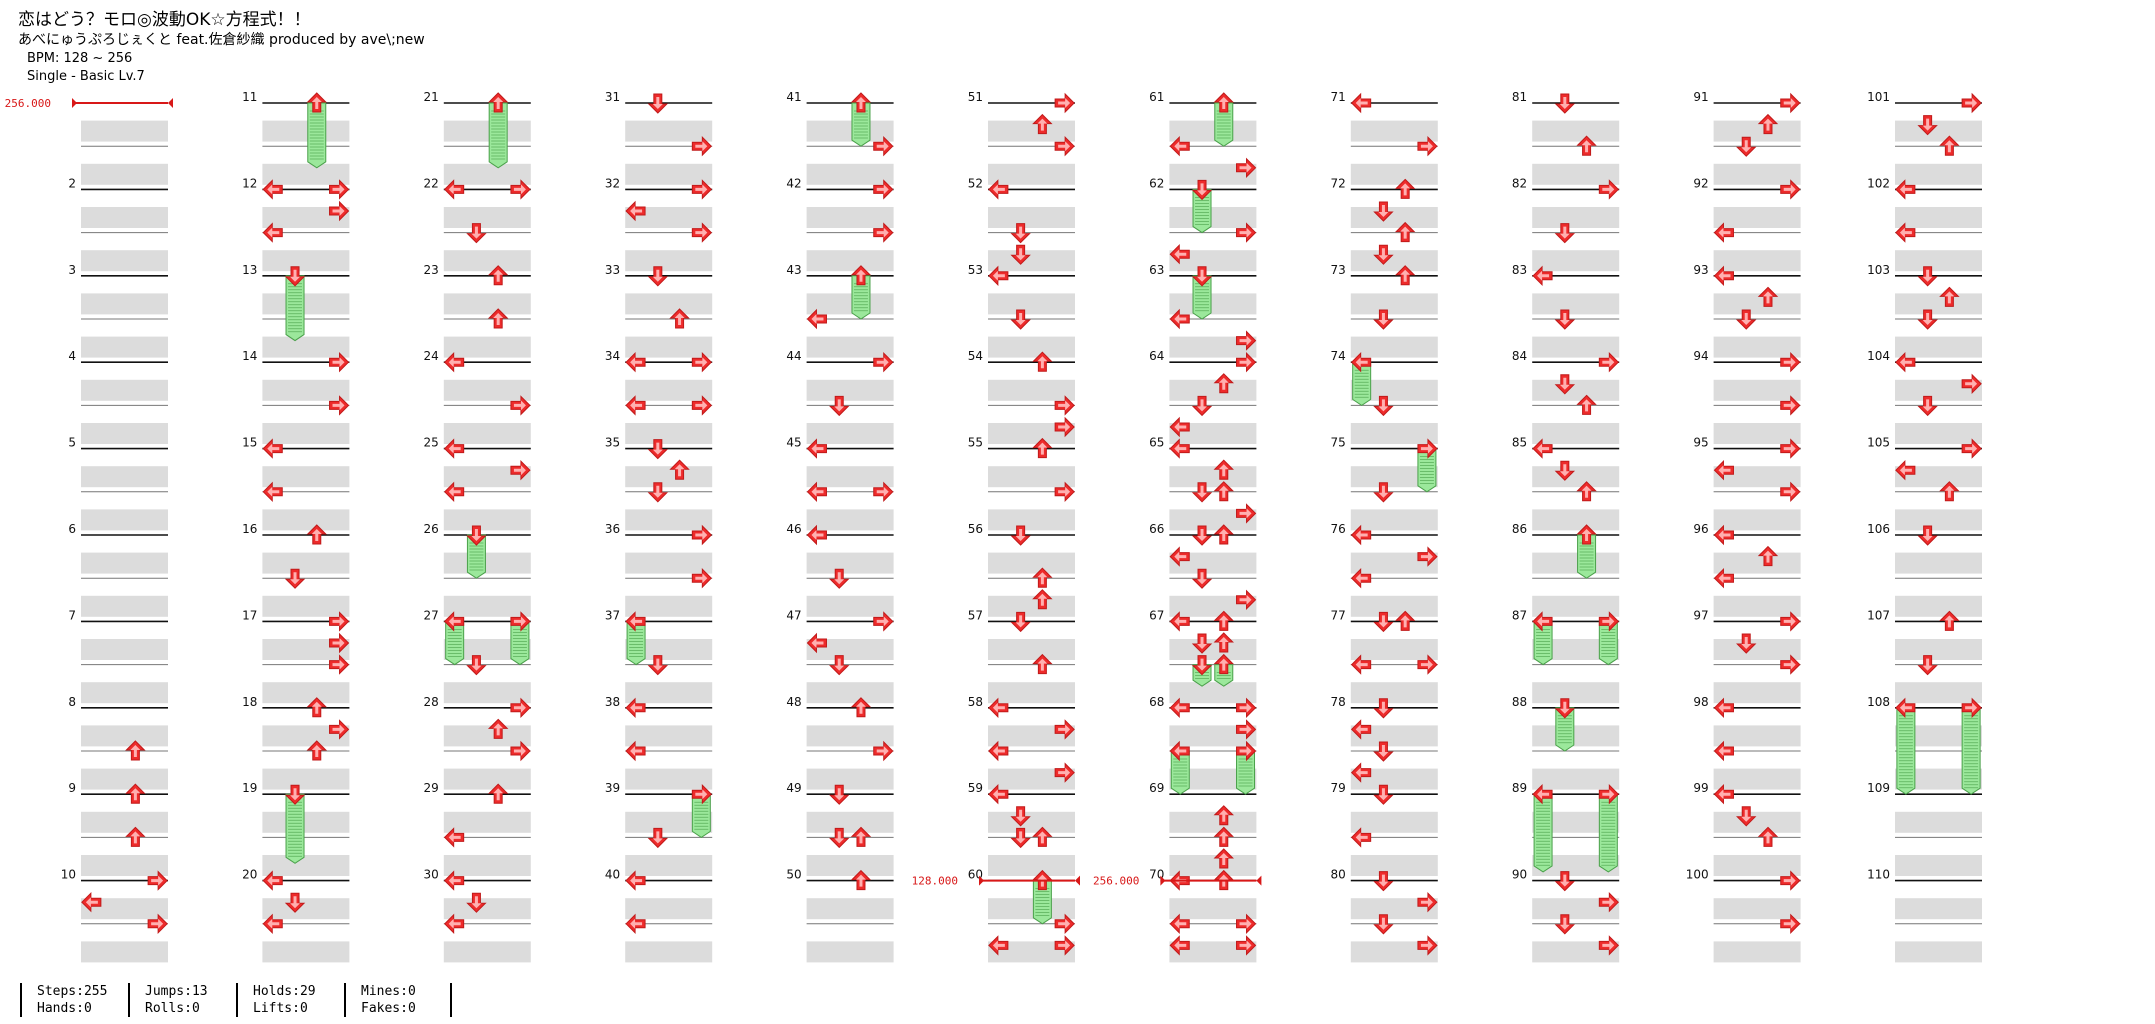 This screenshot has width=2155, height=1024. What do you see at coordinates (72, 788) in the screenshot?
I see `measure-number: 9` at bounding box center [72, 788].